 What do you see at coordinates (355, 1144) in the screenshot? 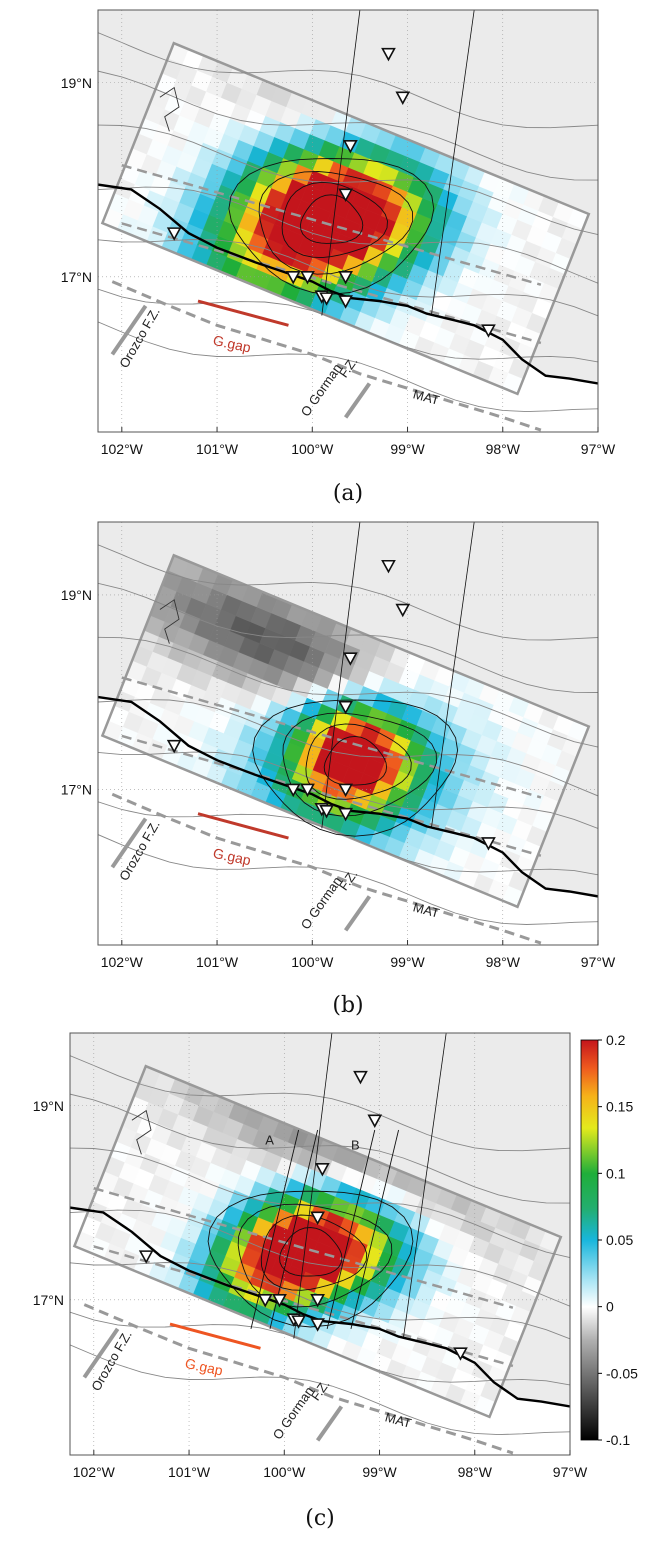
I see `profile-b-label: B` at bounding box center [355, 1144].